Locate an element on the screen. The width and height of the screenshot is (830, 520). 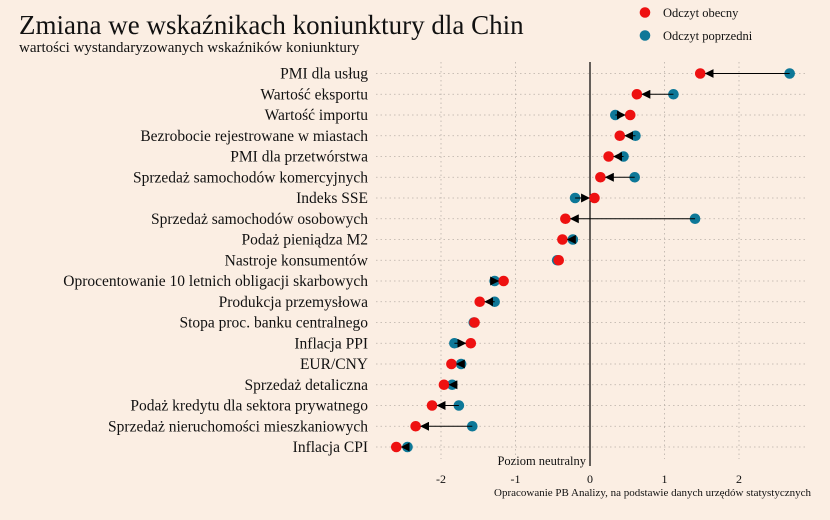
category-label: PMI dla usług is located at coordinates (324, 74).